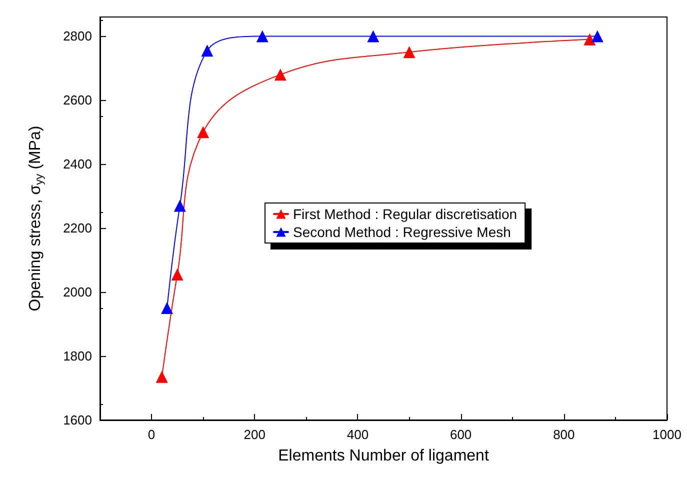  Describe the element at coordinates (405, 214) in the screenshot. I see `legend-label: First Method : Regular discretisation` at that location.